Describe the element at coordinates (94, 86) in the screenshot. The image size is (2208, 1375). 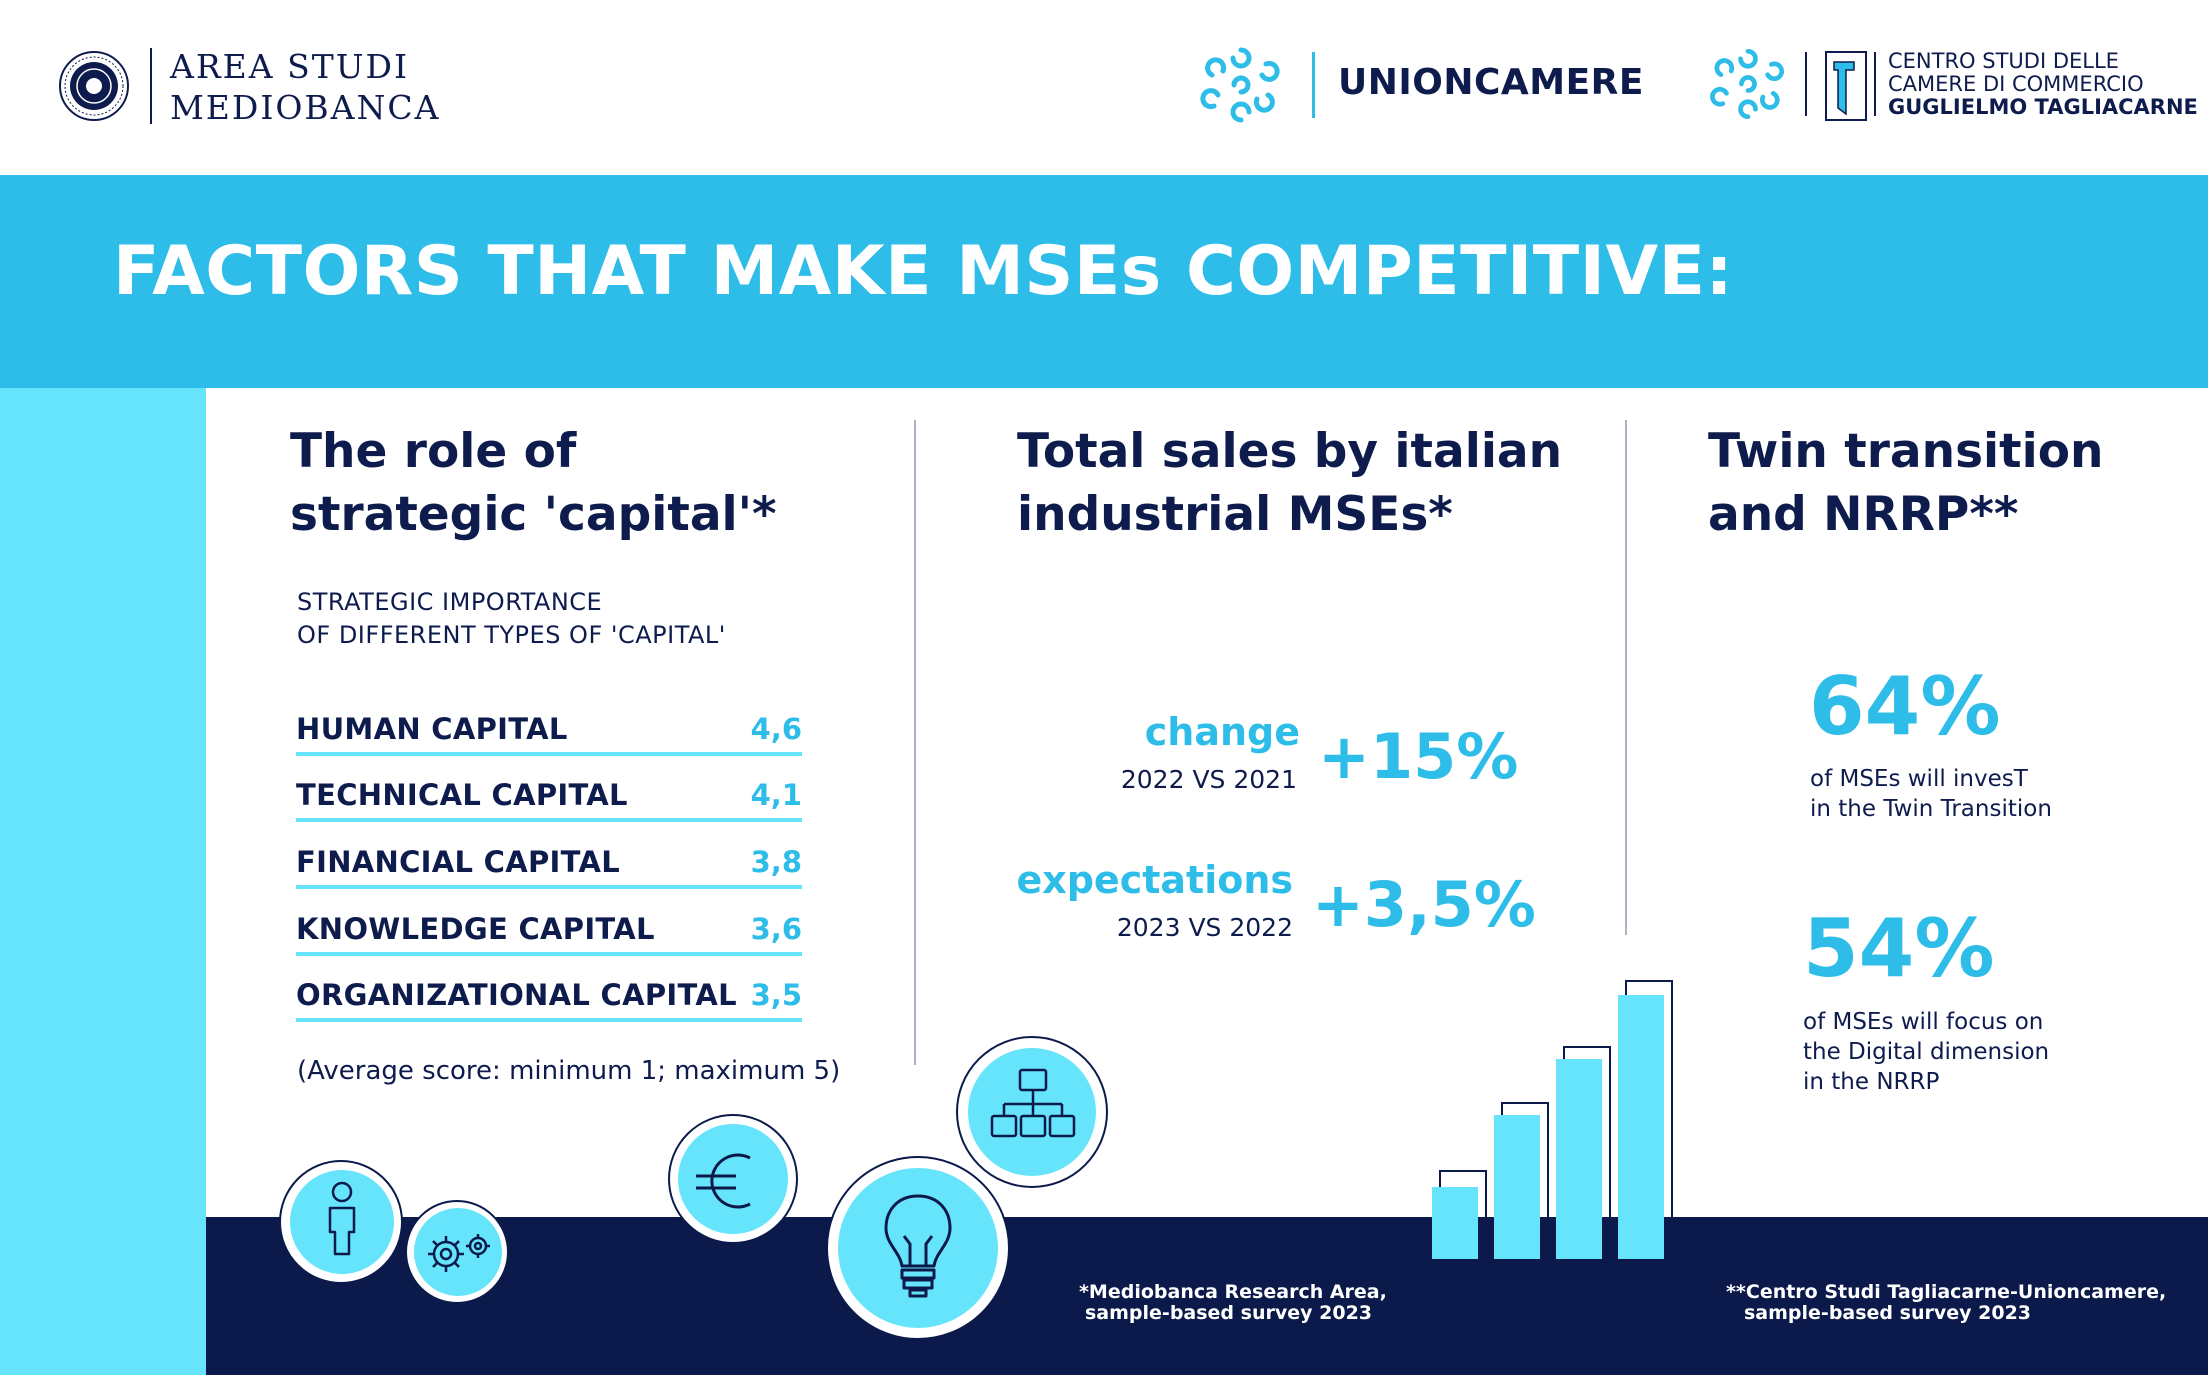
I see `mediobanca-seal-icon` at that location.